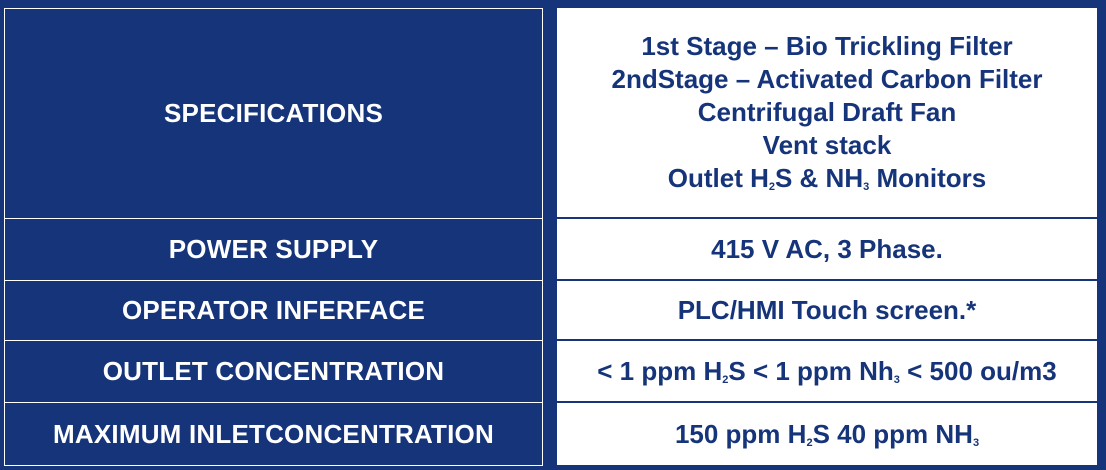 This screenshot has width=1106, height=470. I want to click on value-text: 415 V AC, 3 Phase., so click(827, 248).